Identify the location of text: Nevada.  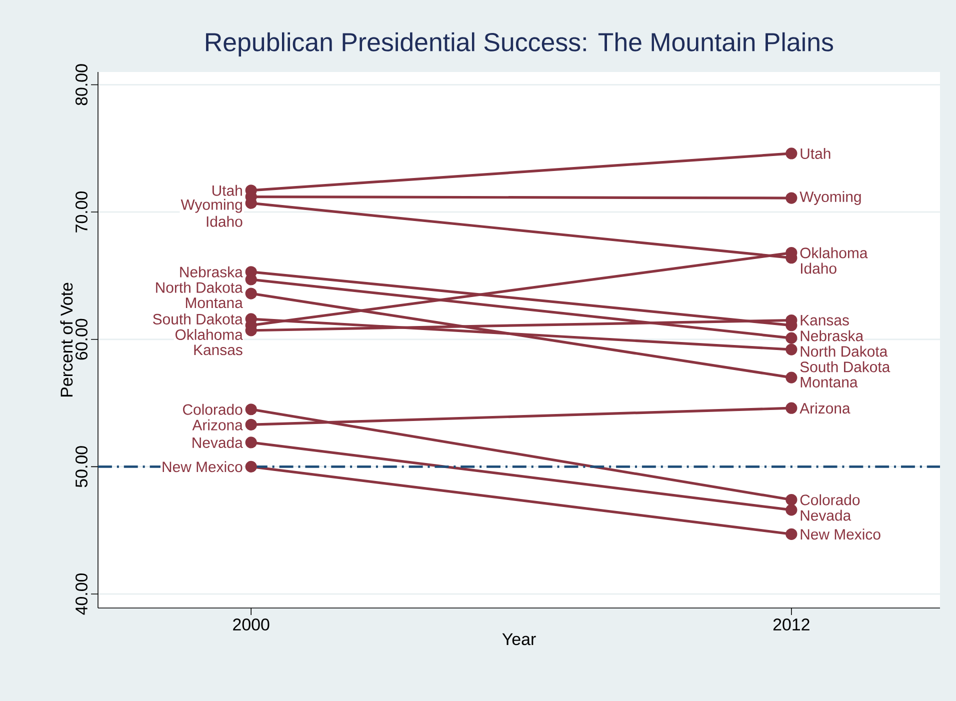
(826, 515).